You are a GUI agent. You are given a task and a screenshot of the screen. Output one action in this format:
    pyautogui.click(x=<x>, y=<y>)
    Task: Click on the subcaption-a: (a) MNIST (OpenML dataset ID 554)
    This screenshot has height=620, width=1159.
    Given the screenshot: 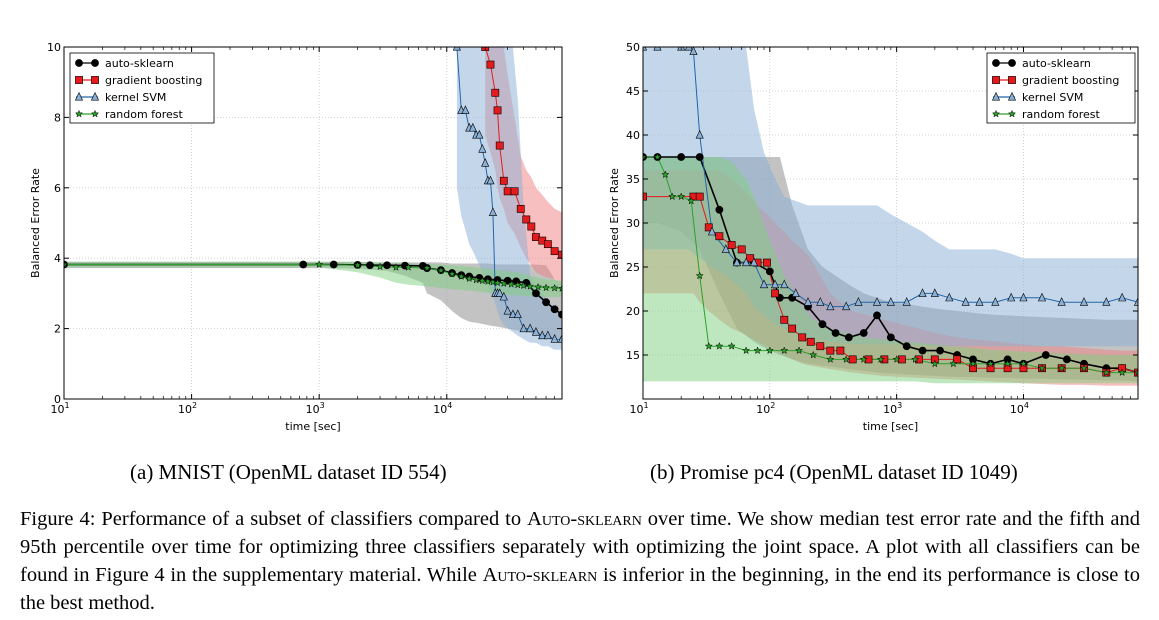 What is the action you would take?
    pyautogui.click(x=288, y=472)
    